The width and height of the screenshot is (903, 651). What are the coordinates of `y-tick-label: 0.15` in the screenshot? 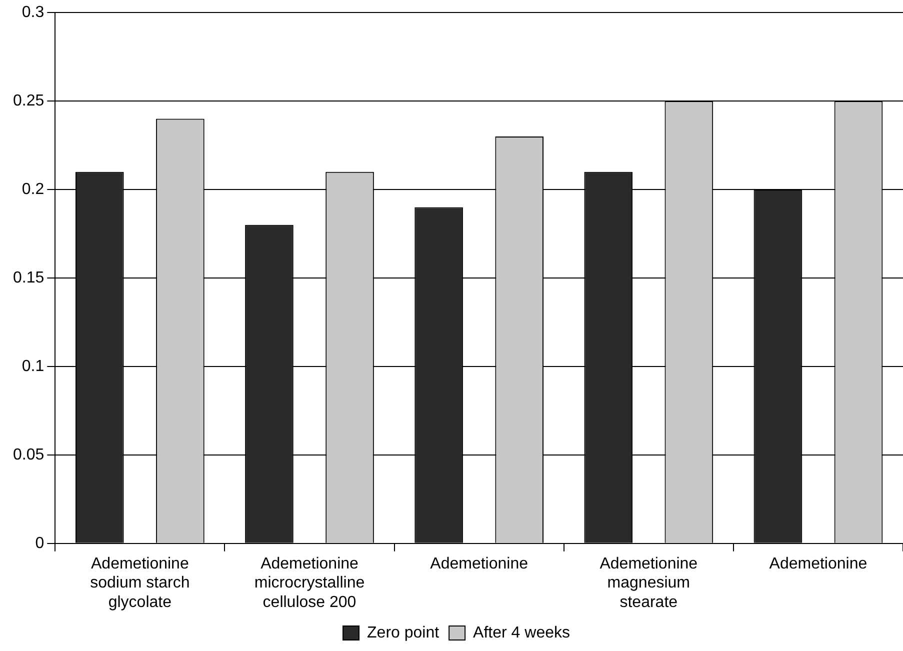 It's located at (28, 277).